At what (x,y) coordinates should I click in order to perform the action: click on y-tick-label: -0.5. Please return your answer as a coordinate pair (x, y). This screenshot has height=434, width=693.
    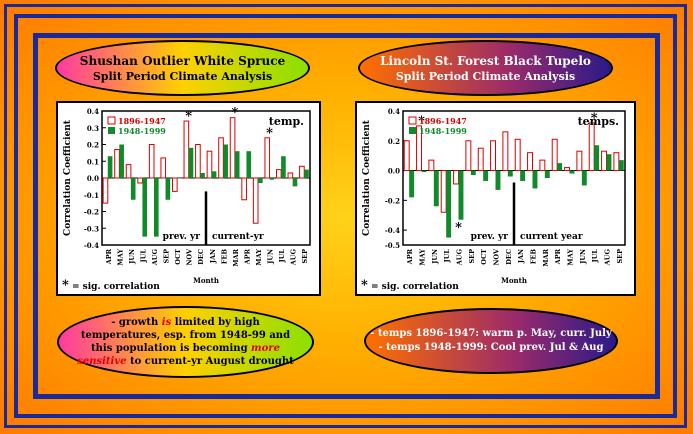
    Looking at the image, I should click on (392, 245).